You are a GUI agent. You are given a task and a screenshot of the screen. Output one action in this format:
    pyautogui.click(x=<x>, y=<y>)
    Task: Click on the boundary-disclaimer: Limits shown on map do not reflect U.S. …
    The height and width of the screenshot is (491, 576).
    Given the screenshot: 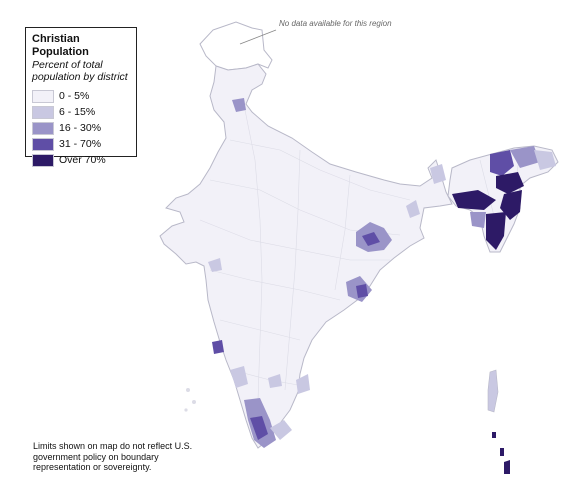 What is the action you would take?
    pyautogui.click(x=113, y=456)
    